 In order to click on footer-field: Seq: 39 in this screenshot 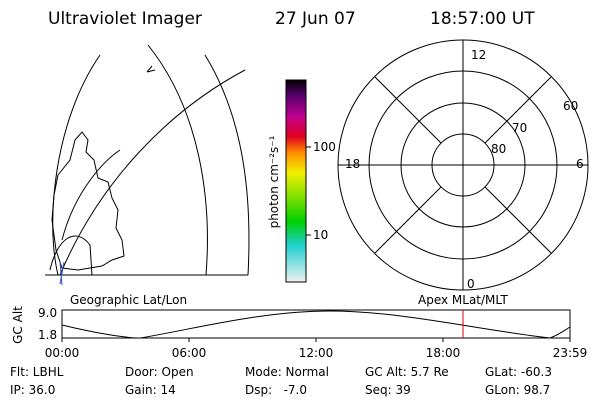, I will do `click(388, 390)`.